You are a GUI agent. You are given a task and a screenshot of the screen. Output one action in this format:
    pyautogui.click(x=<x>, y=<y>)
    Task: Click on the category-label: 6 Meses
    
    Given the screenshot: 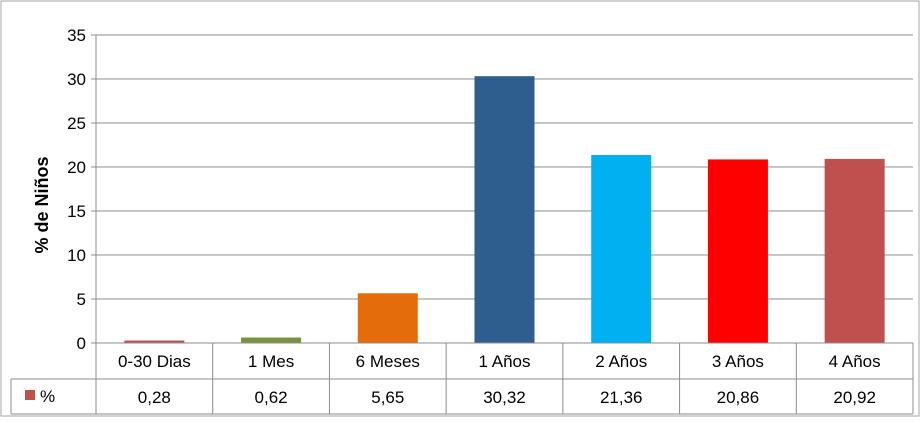 What is the action you would take?
    pyautogui.click(x=388, y=361)
    